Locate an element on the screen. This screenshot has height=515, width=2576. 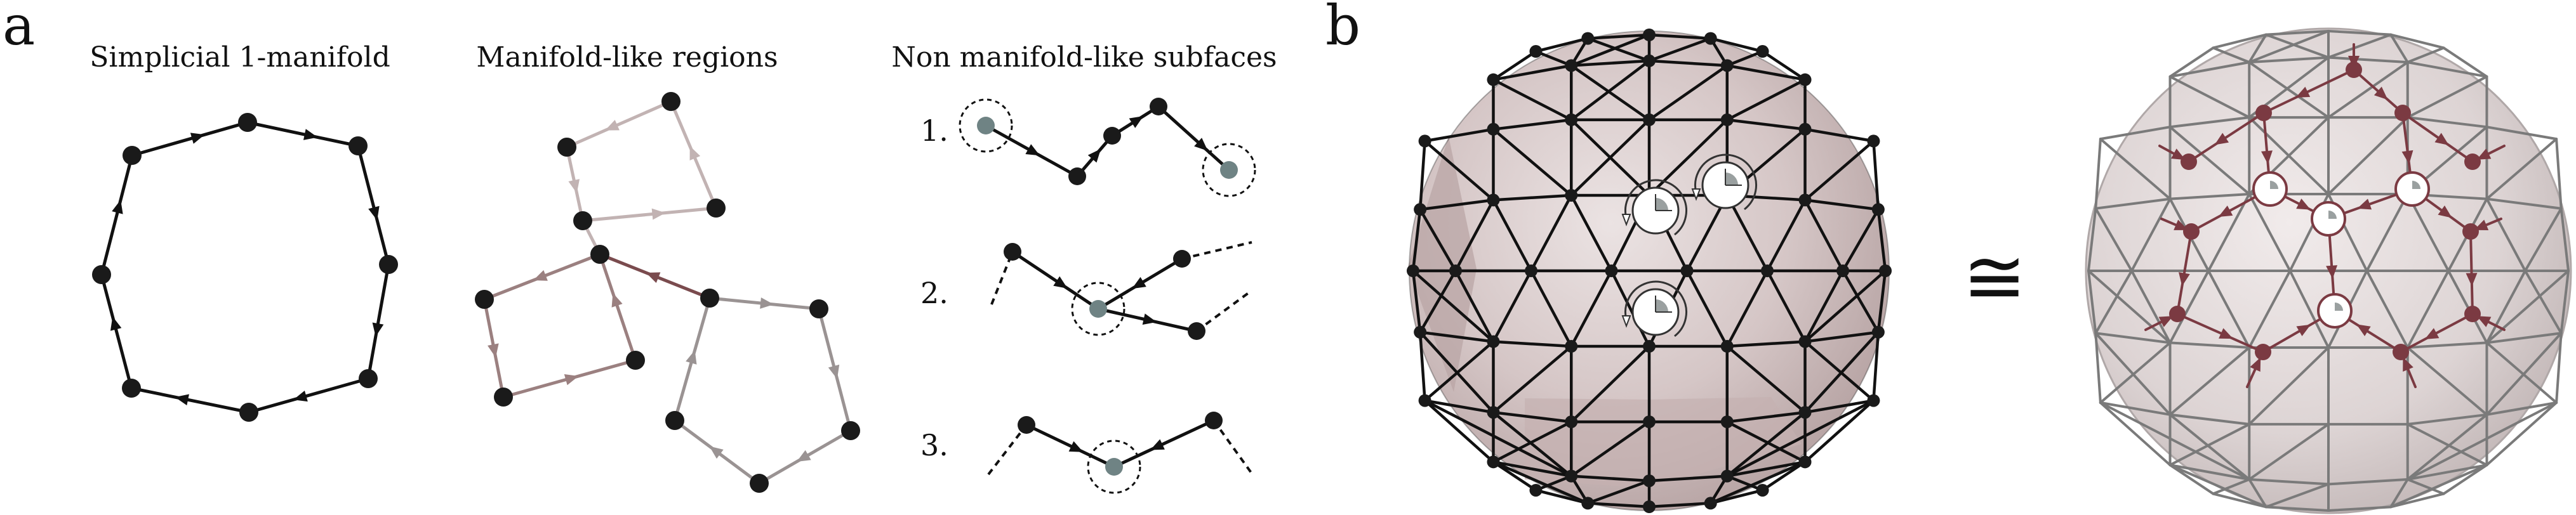
case-chains is located at coordinates (1107, 296).